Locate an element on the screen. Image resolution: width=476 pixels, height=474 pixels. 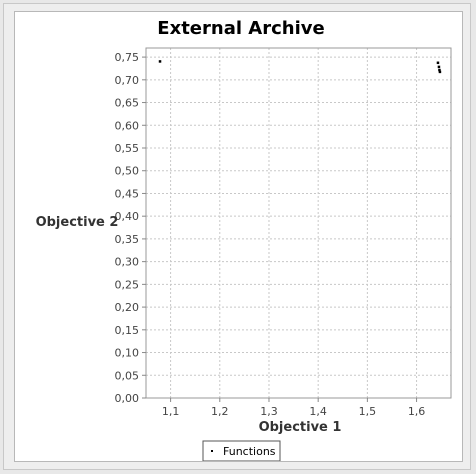
legend: Functions is located at coordinates (241, 450).